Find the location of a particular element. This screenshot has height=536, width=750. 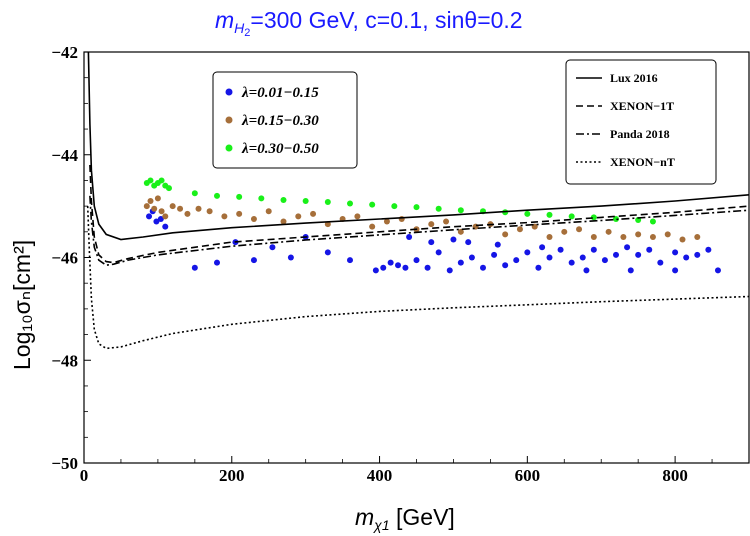

y-axis-label: Log₁₀σₙ[cm²] is located at coordinates (22, 305).